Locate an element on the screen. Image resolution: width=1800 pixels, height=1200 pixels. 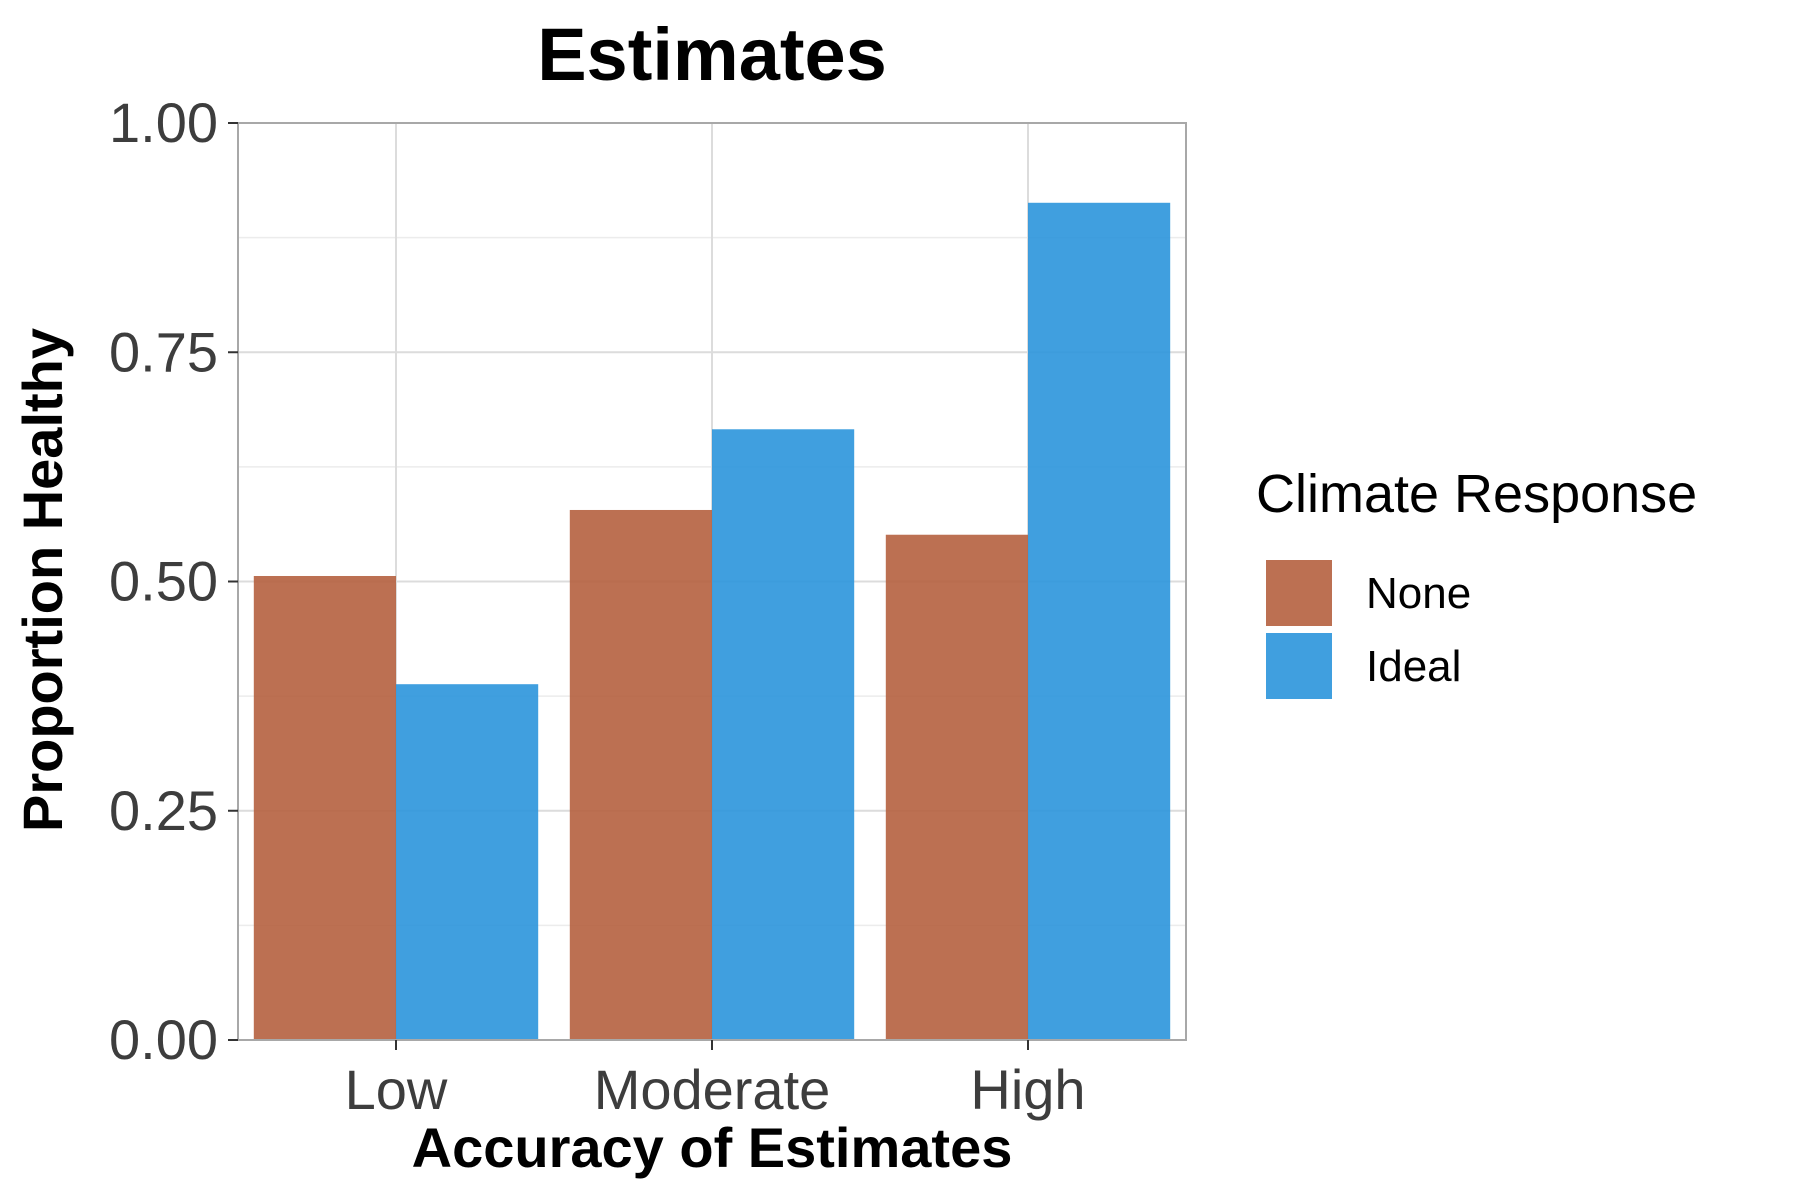
x-tick-label: Low is located at coordinates (396, 1089).